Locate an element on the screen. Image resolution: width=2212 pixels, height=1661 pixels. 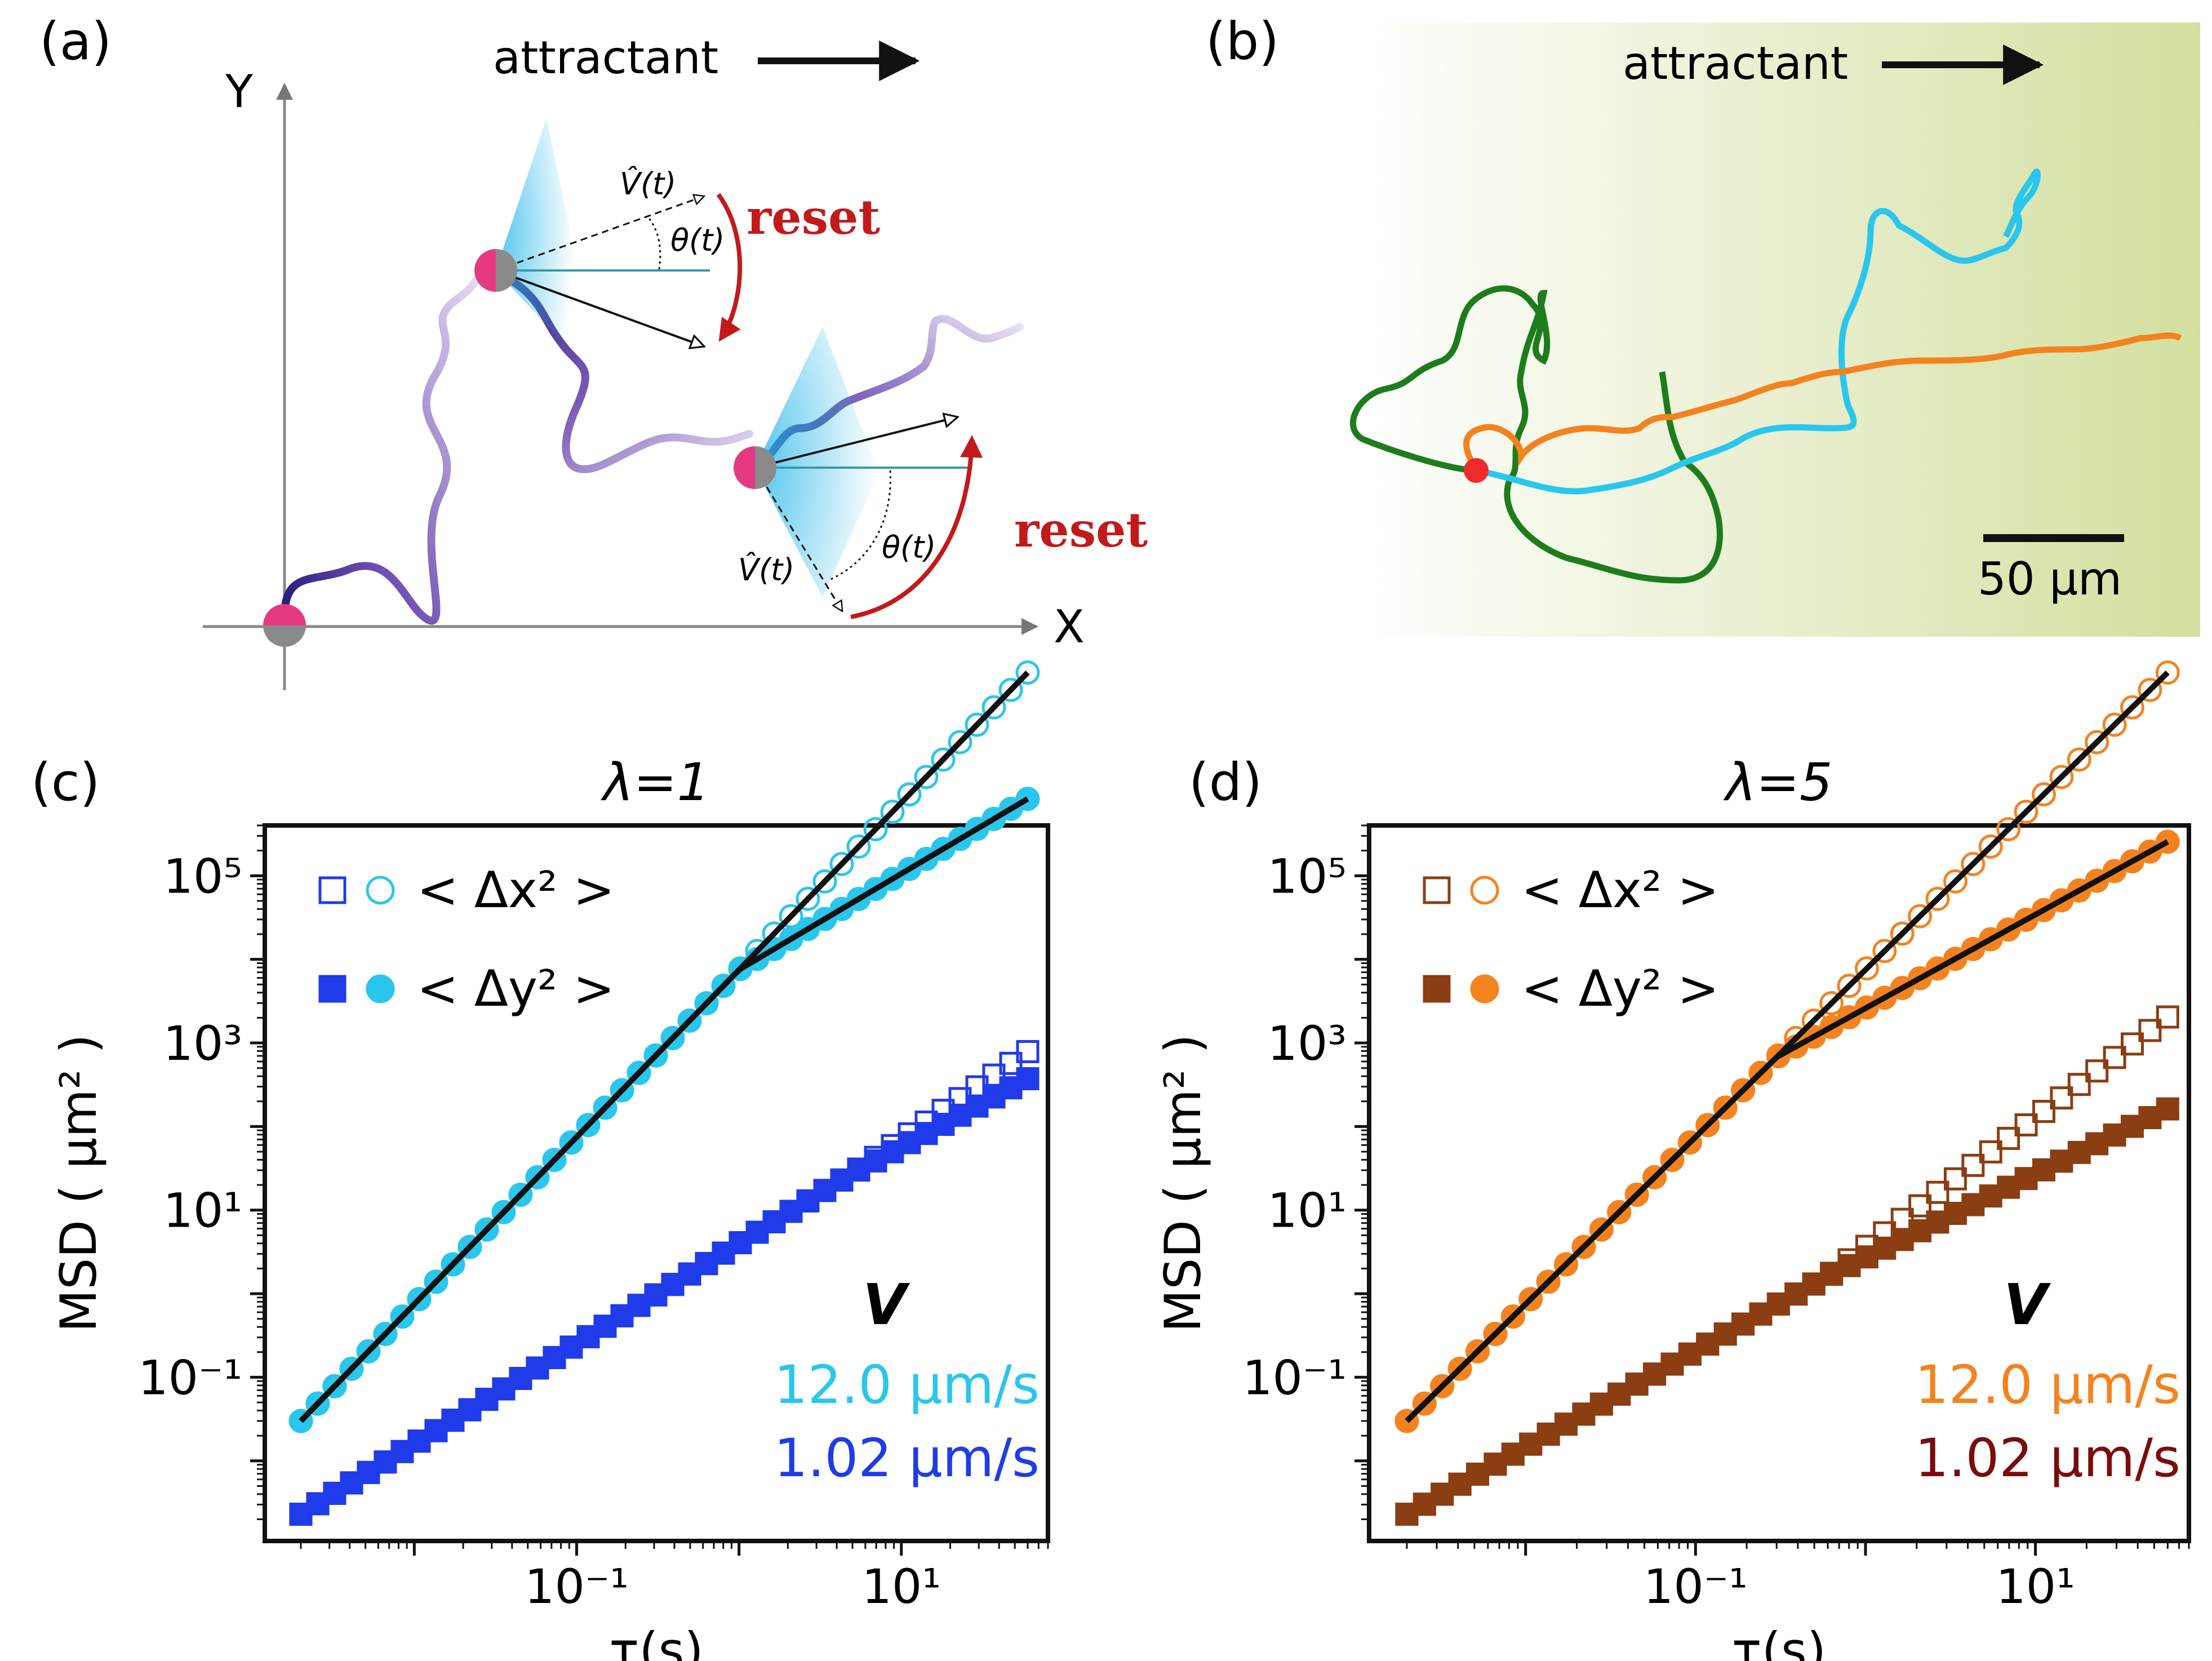
chart-title: λ=1 is located at coordinates (655, 782).